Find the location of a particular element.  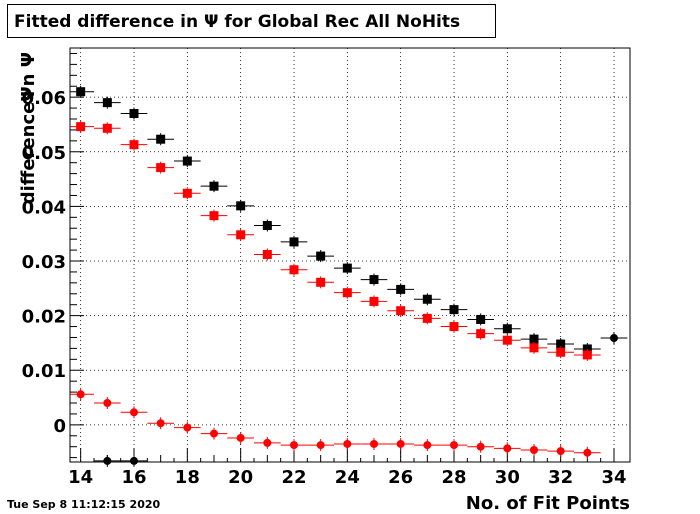

y-tick-label: 0.05 is located at coordinates (44, 153).